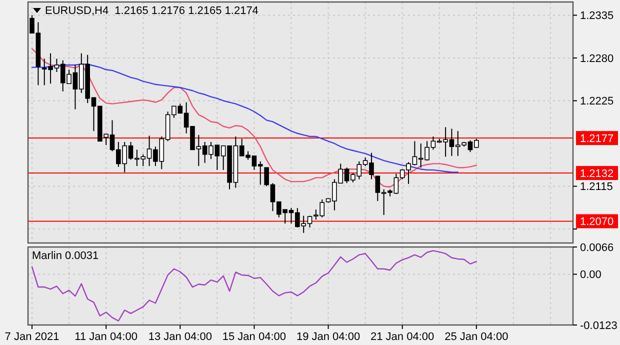 The height and width of the screenshot is (345, 620). What do you see at coordinates (32, 337) in the screenshot?
I see `x-tick-label: 7 Jan 2021` at bounding box center [32, 337].